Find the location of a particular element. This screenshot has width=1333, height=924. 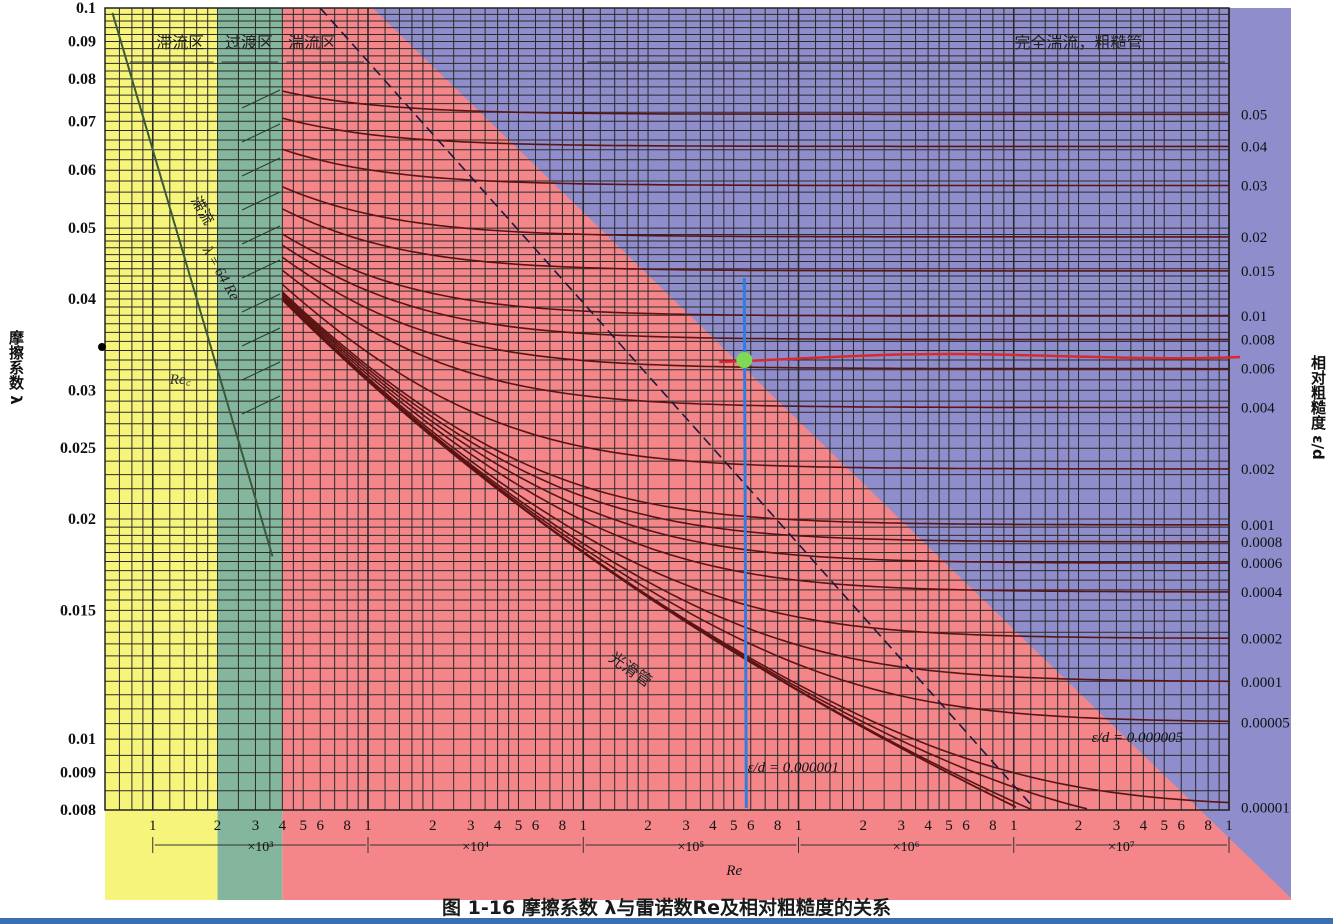

y-tick-label: 0.02 is located at coordinates (82, 519).